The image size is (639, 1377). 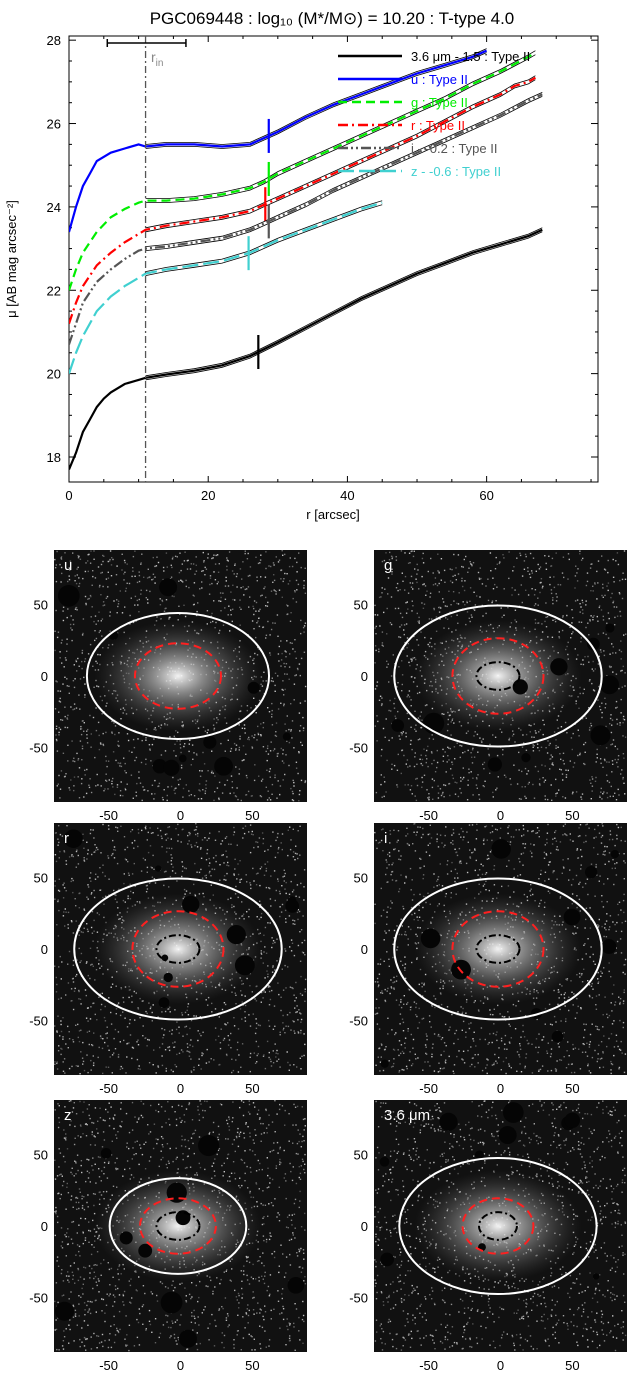 I want to click on x-tick-label: 60, so click(x=486, y=495).